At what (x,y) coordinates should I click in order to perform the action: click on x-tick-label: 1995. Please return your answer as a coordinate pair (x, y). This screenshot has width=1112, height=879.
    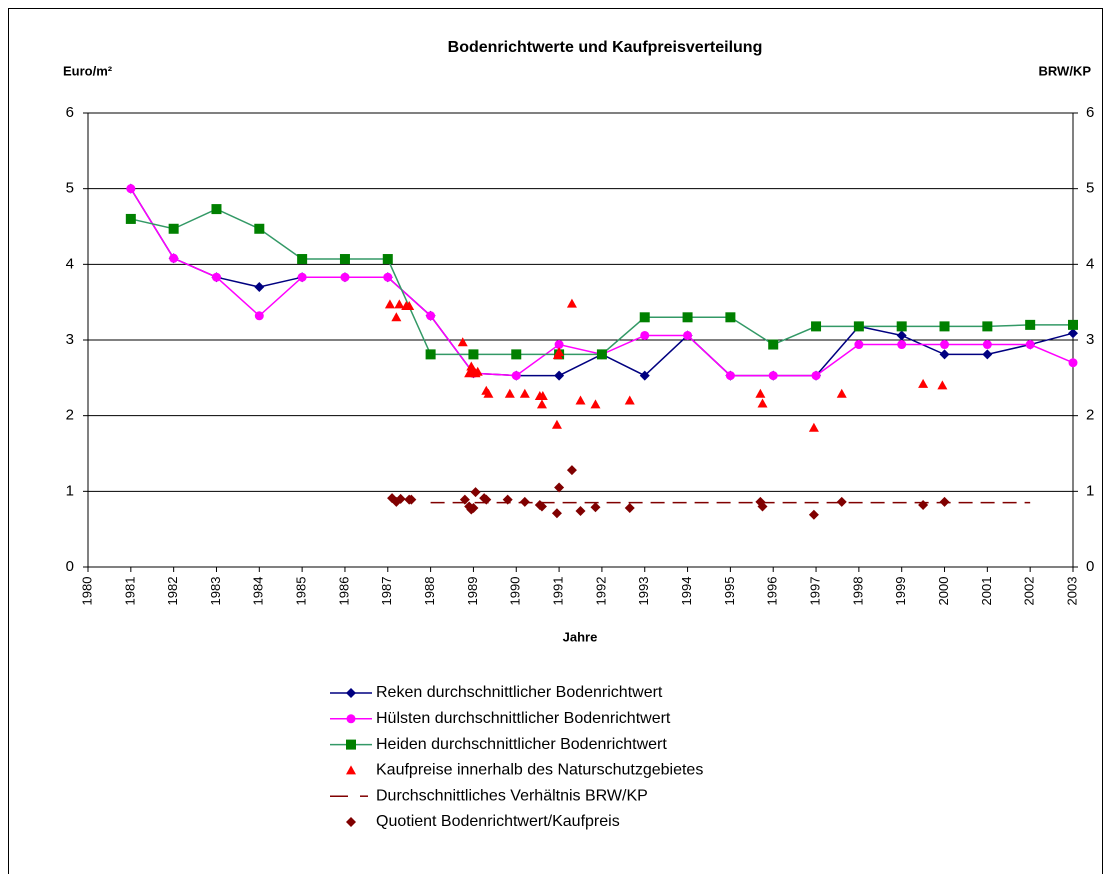
    Looking at the image, I should click on (729, 591).